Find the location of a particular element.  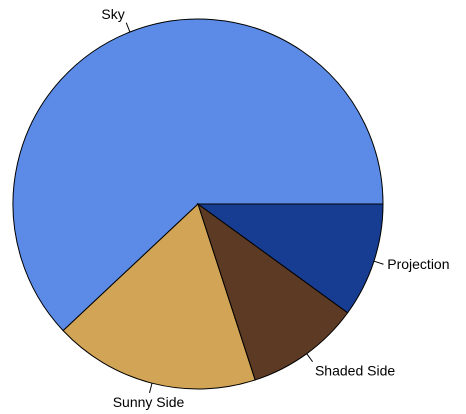

slice-label-sky: Sky is located at coordinates (112, 14).